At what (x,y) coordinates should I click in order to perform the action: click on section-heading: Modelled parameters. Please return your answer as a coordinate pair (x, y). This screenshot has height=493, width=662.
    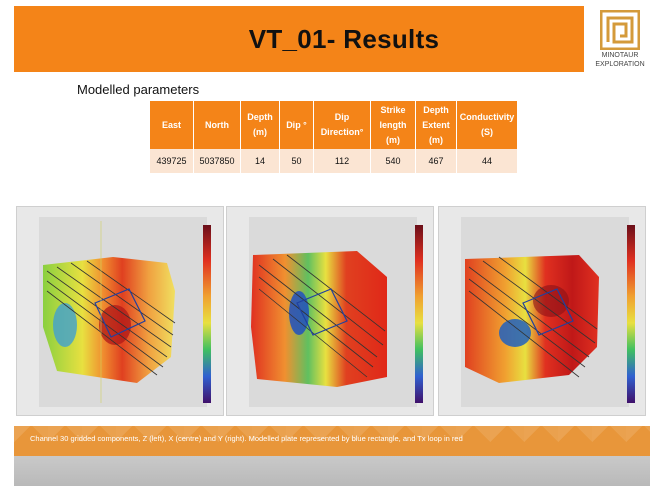
    Looking at the image, I should click on (138, 89).